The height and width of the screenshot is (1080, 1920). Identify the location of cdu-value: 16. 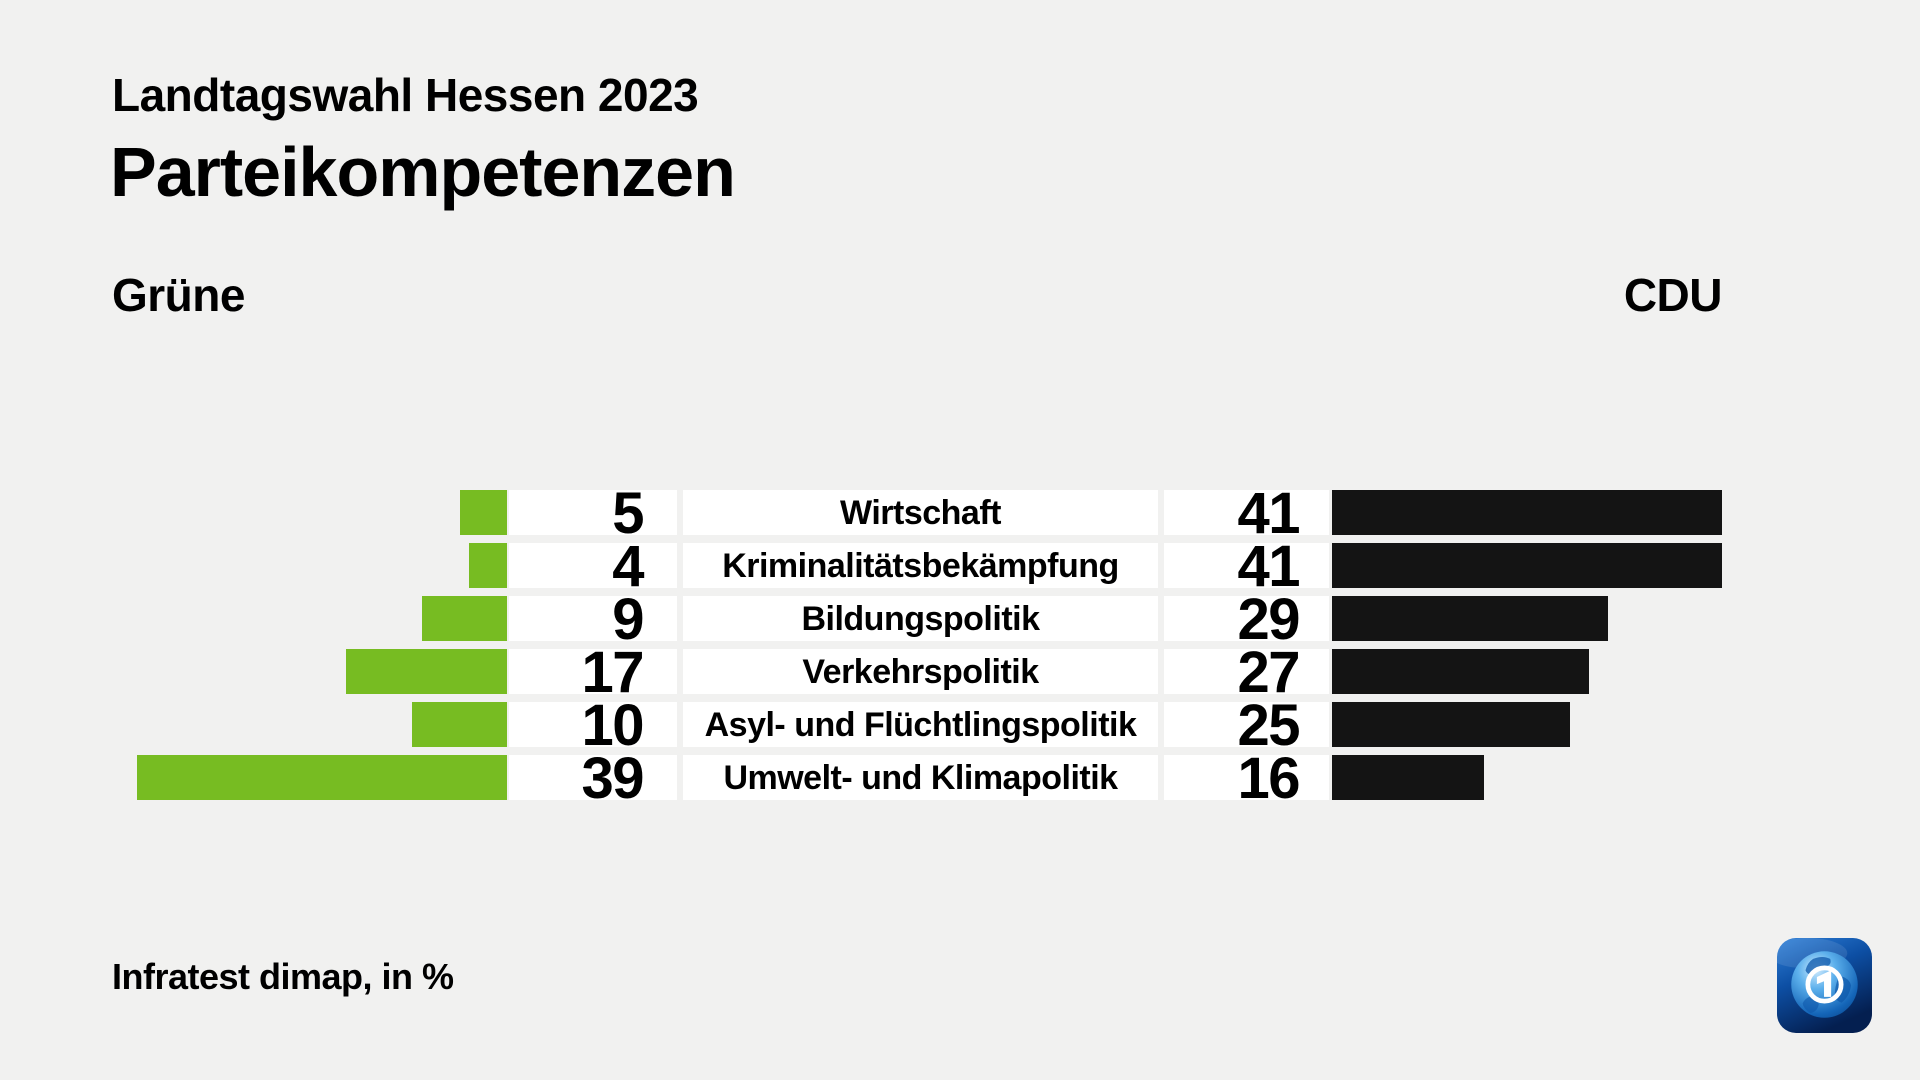
(1246, 779).